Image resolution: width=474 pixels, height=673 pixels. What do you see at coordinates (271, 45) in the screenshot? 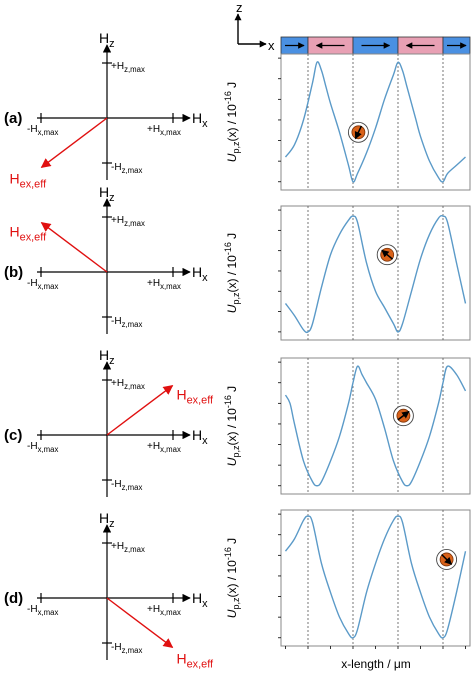
I see `x-label: x` at bounding box center [271, 45].